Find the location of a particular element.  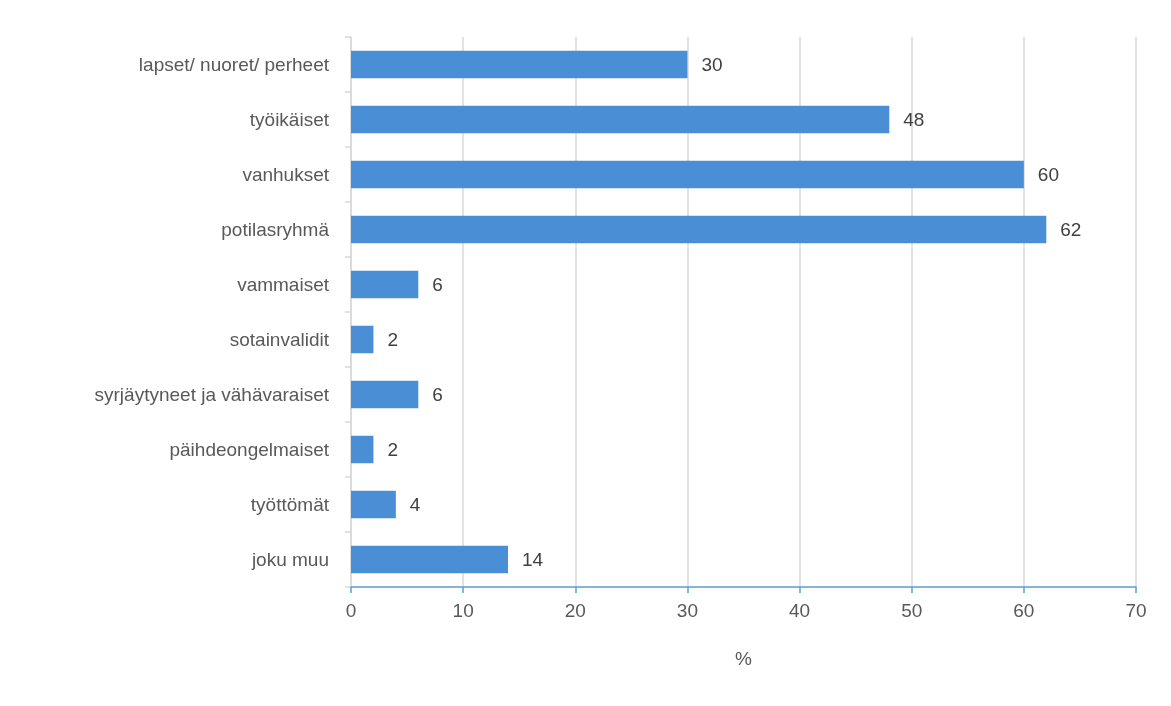

y-tick-label: vammaiset is located at coordinates (283, 284).